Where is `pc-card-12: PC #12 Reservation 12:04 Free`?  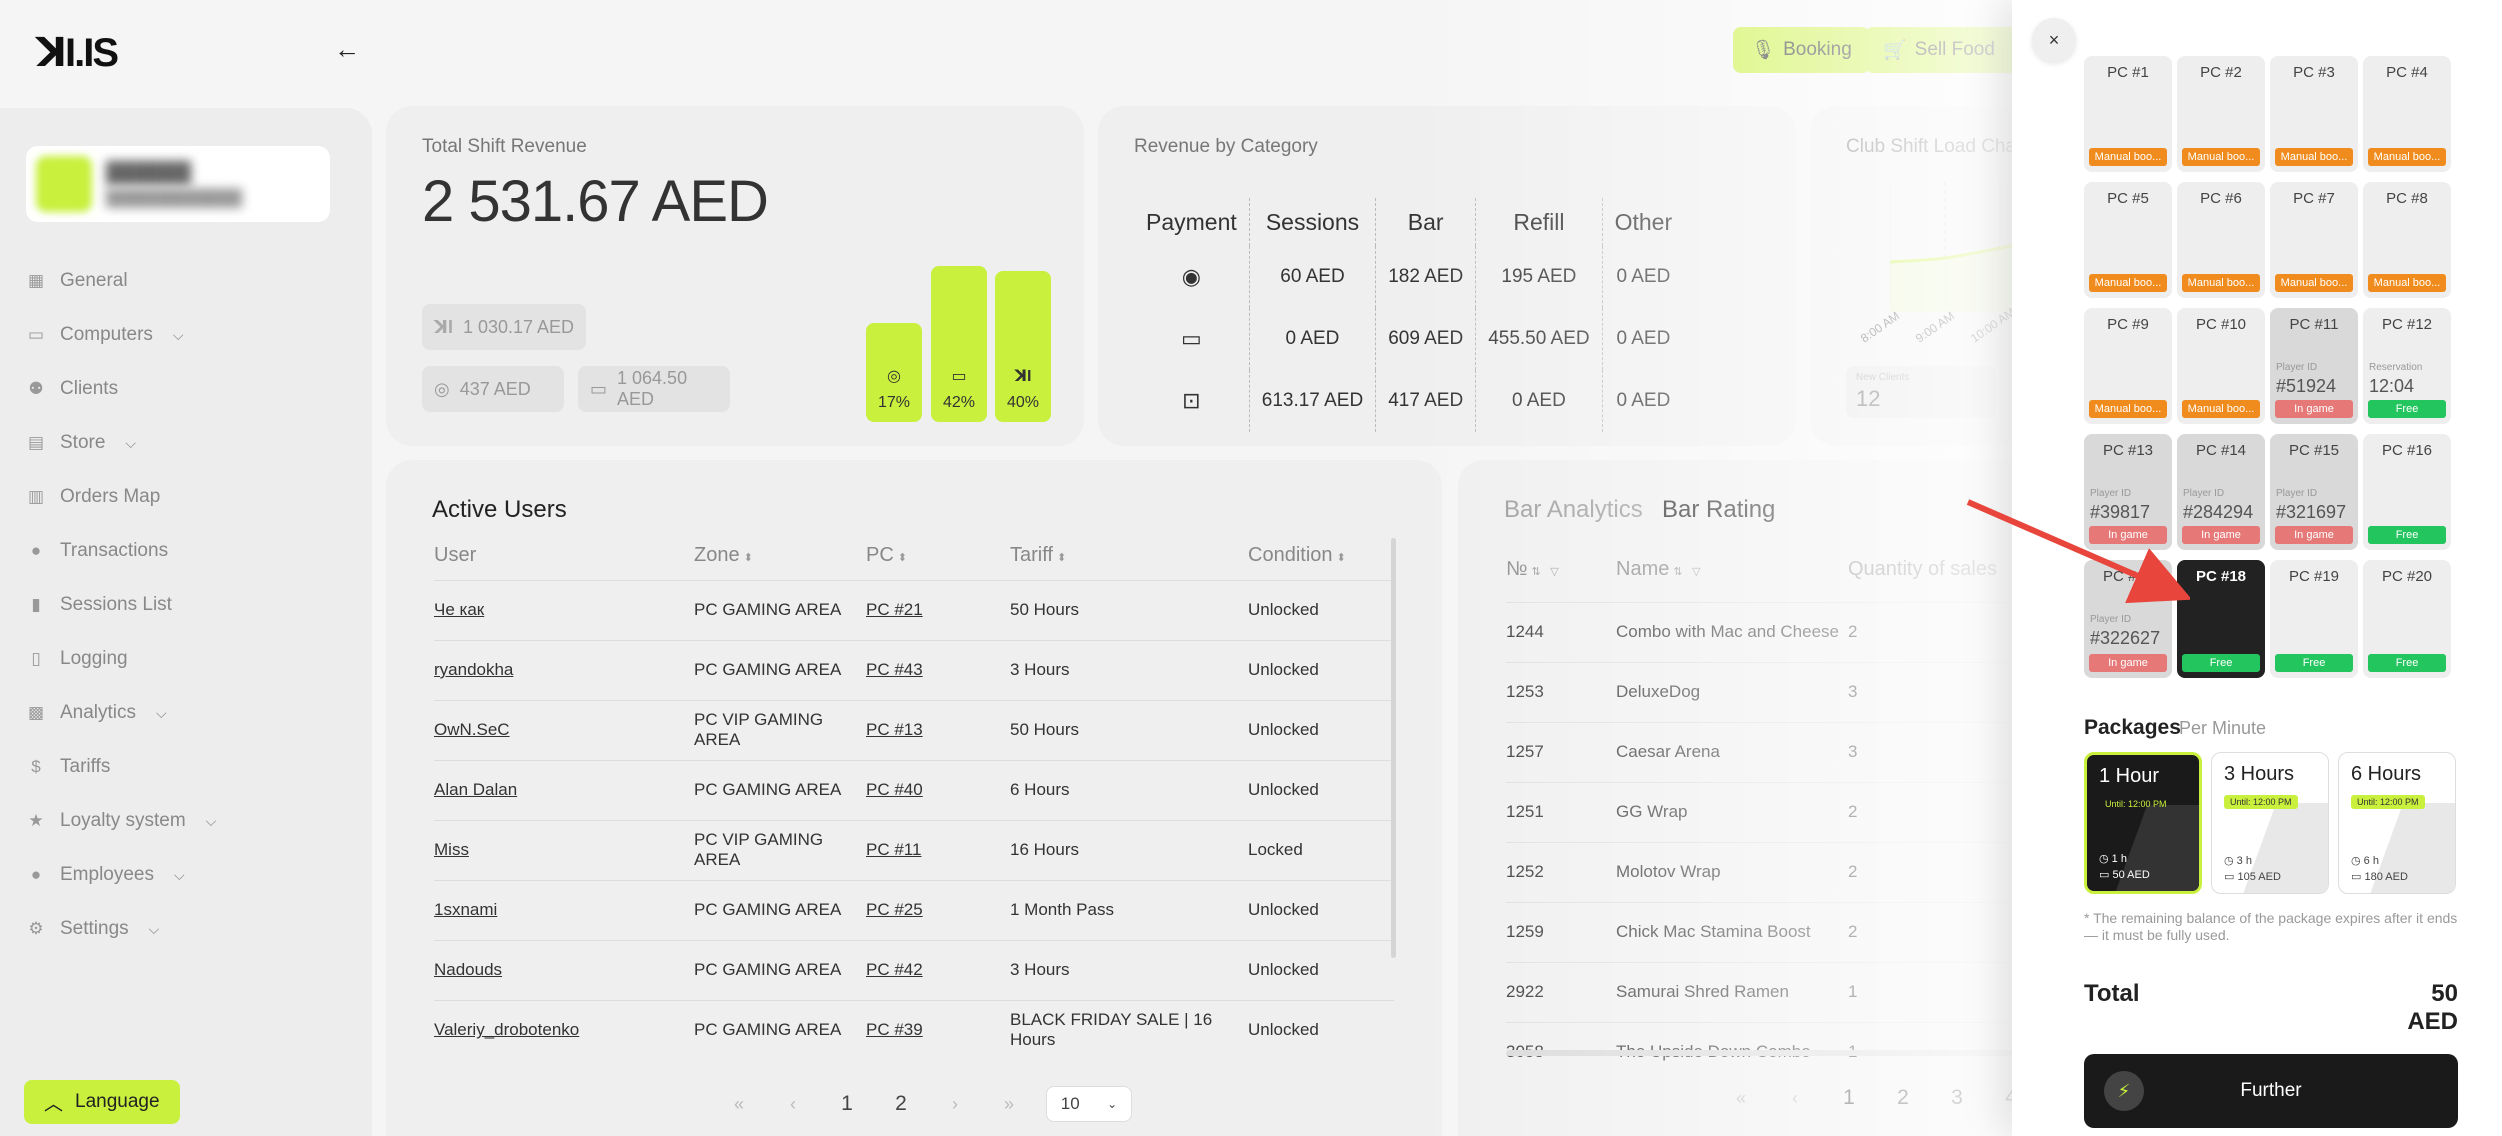
pc-card-12: PC #12 Reservation 12:04 Free is located at coordinates (2407, 366).